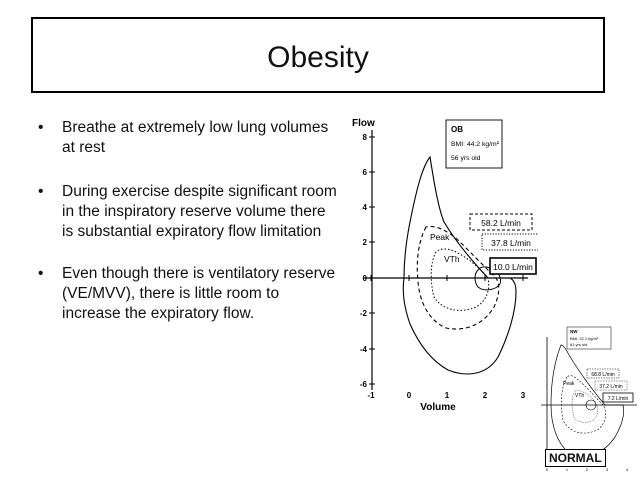 Image resolution: width=638 pixels, height=479 pixels. I want to click on title-box: Obesity, so click(318, 55).